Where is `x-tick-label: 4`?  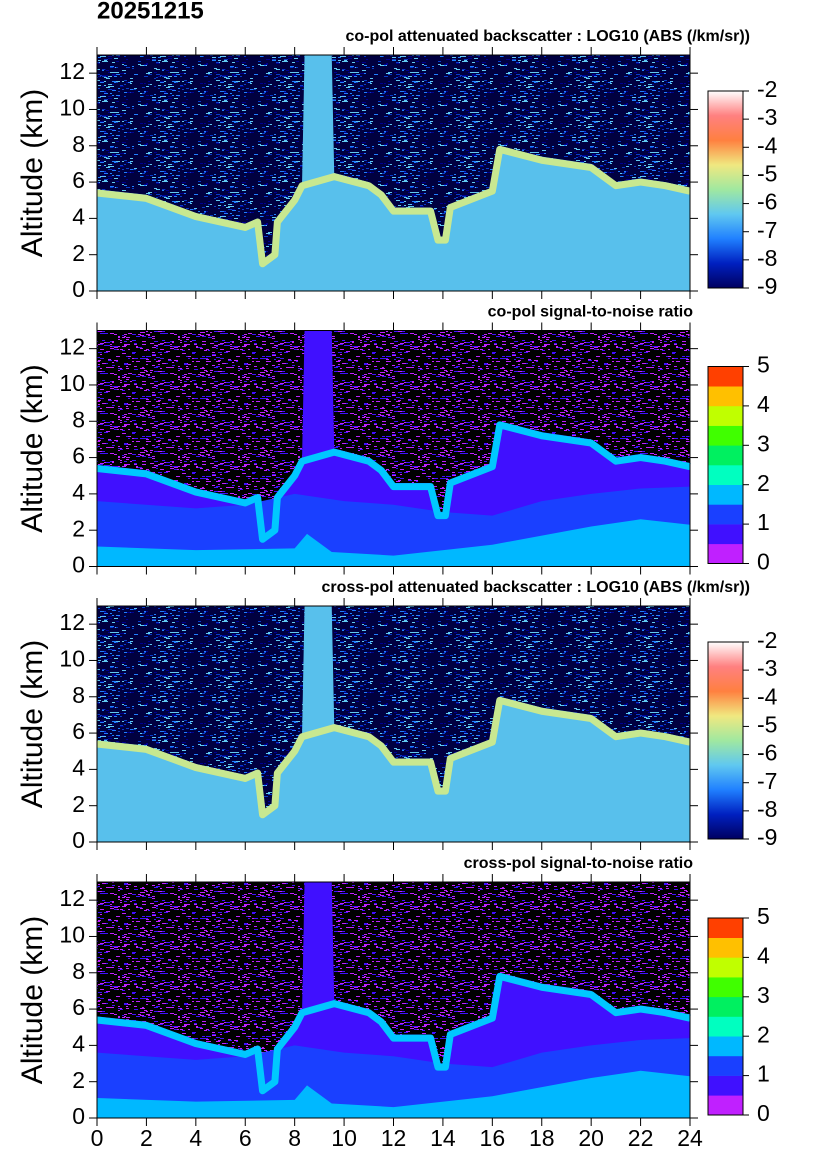 x-tick-label: 4 is located at coordinates (195, 1138).